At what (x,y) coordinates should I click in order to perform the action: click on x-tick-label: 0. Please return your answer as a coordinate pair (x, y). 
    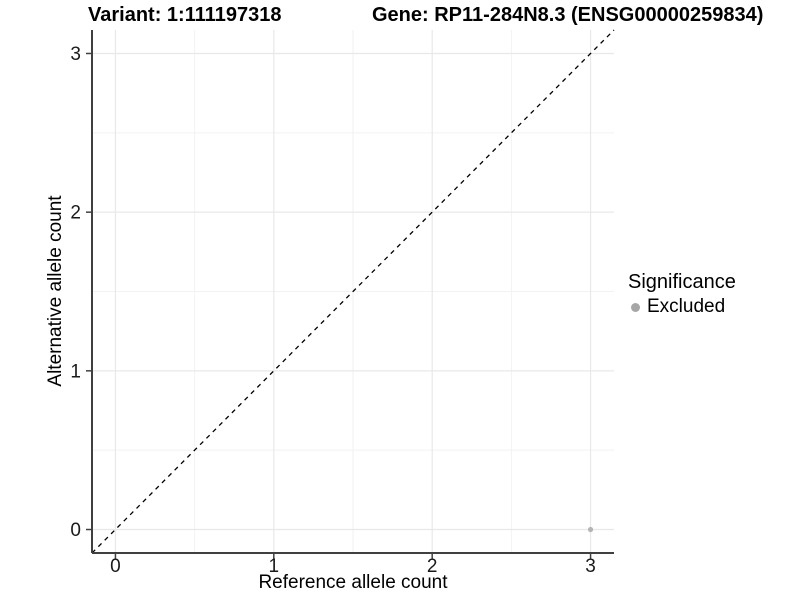
    Looking at the image, I should click on (115, 566).